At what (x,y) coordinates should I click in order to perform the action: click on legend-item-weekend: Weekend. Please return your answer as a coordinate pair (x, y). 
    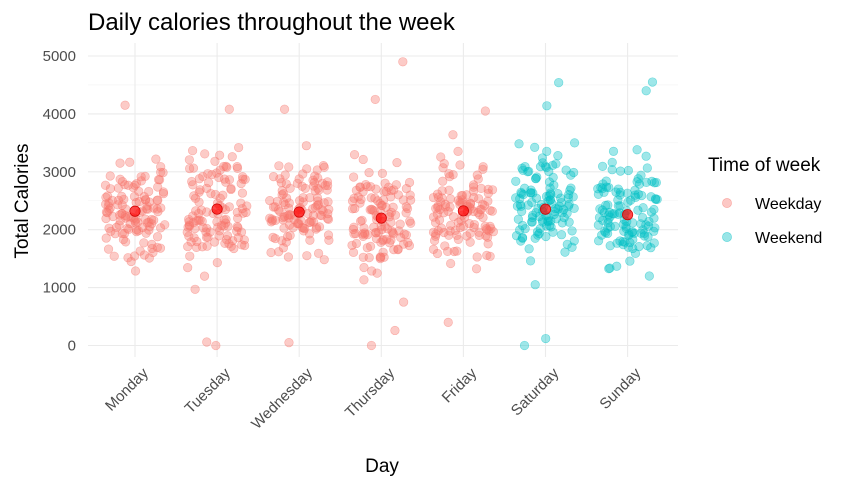
    Looking at the image, I should click on (772, 238).